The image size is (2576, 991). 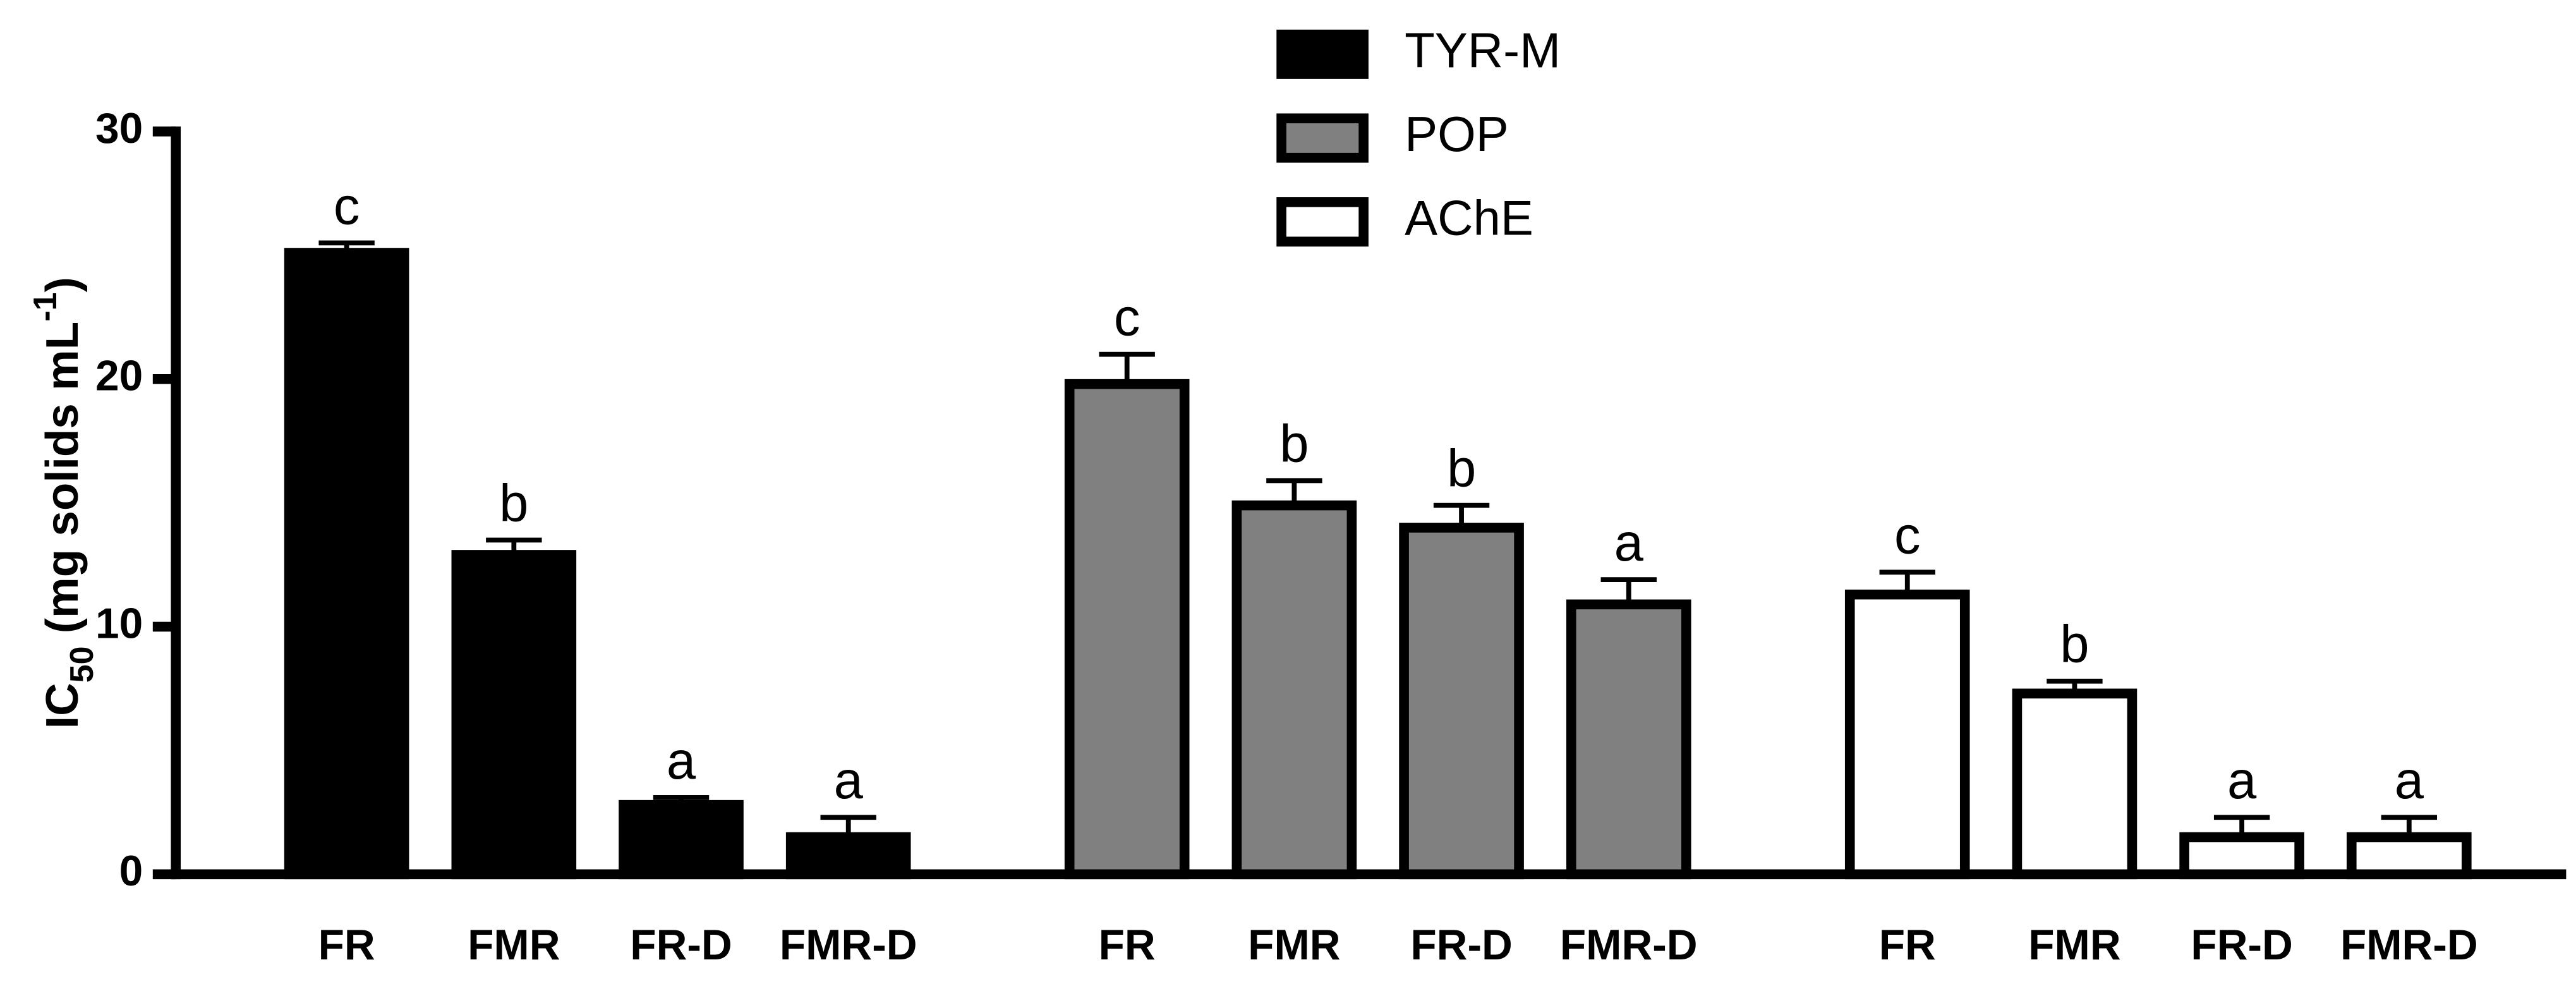 What do you see at coordinates (1457, 134) in the screenshot?
I see `legend-label: POP` at bounding box center [1457, 134].